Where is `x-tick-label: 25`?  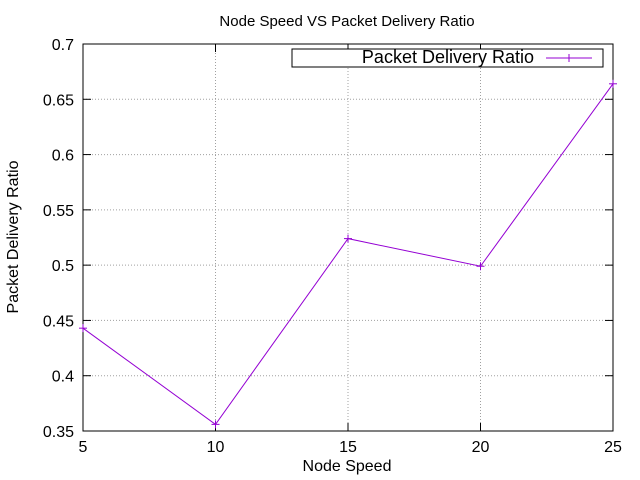
x-tick-label: 25 is located at coordinates (613, 447).